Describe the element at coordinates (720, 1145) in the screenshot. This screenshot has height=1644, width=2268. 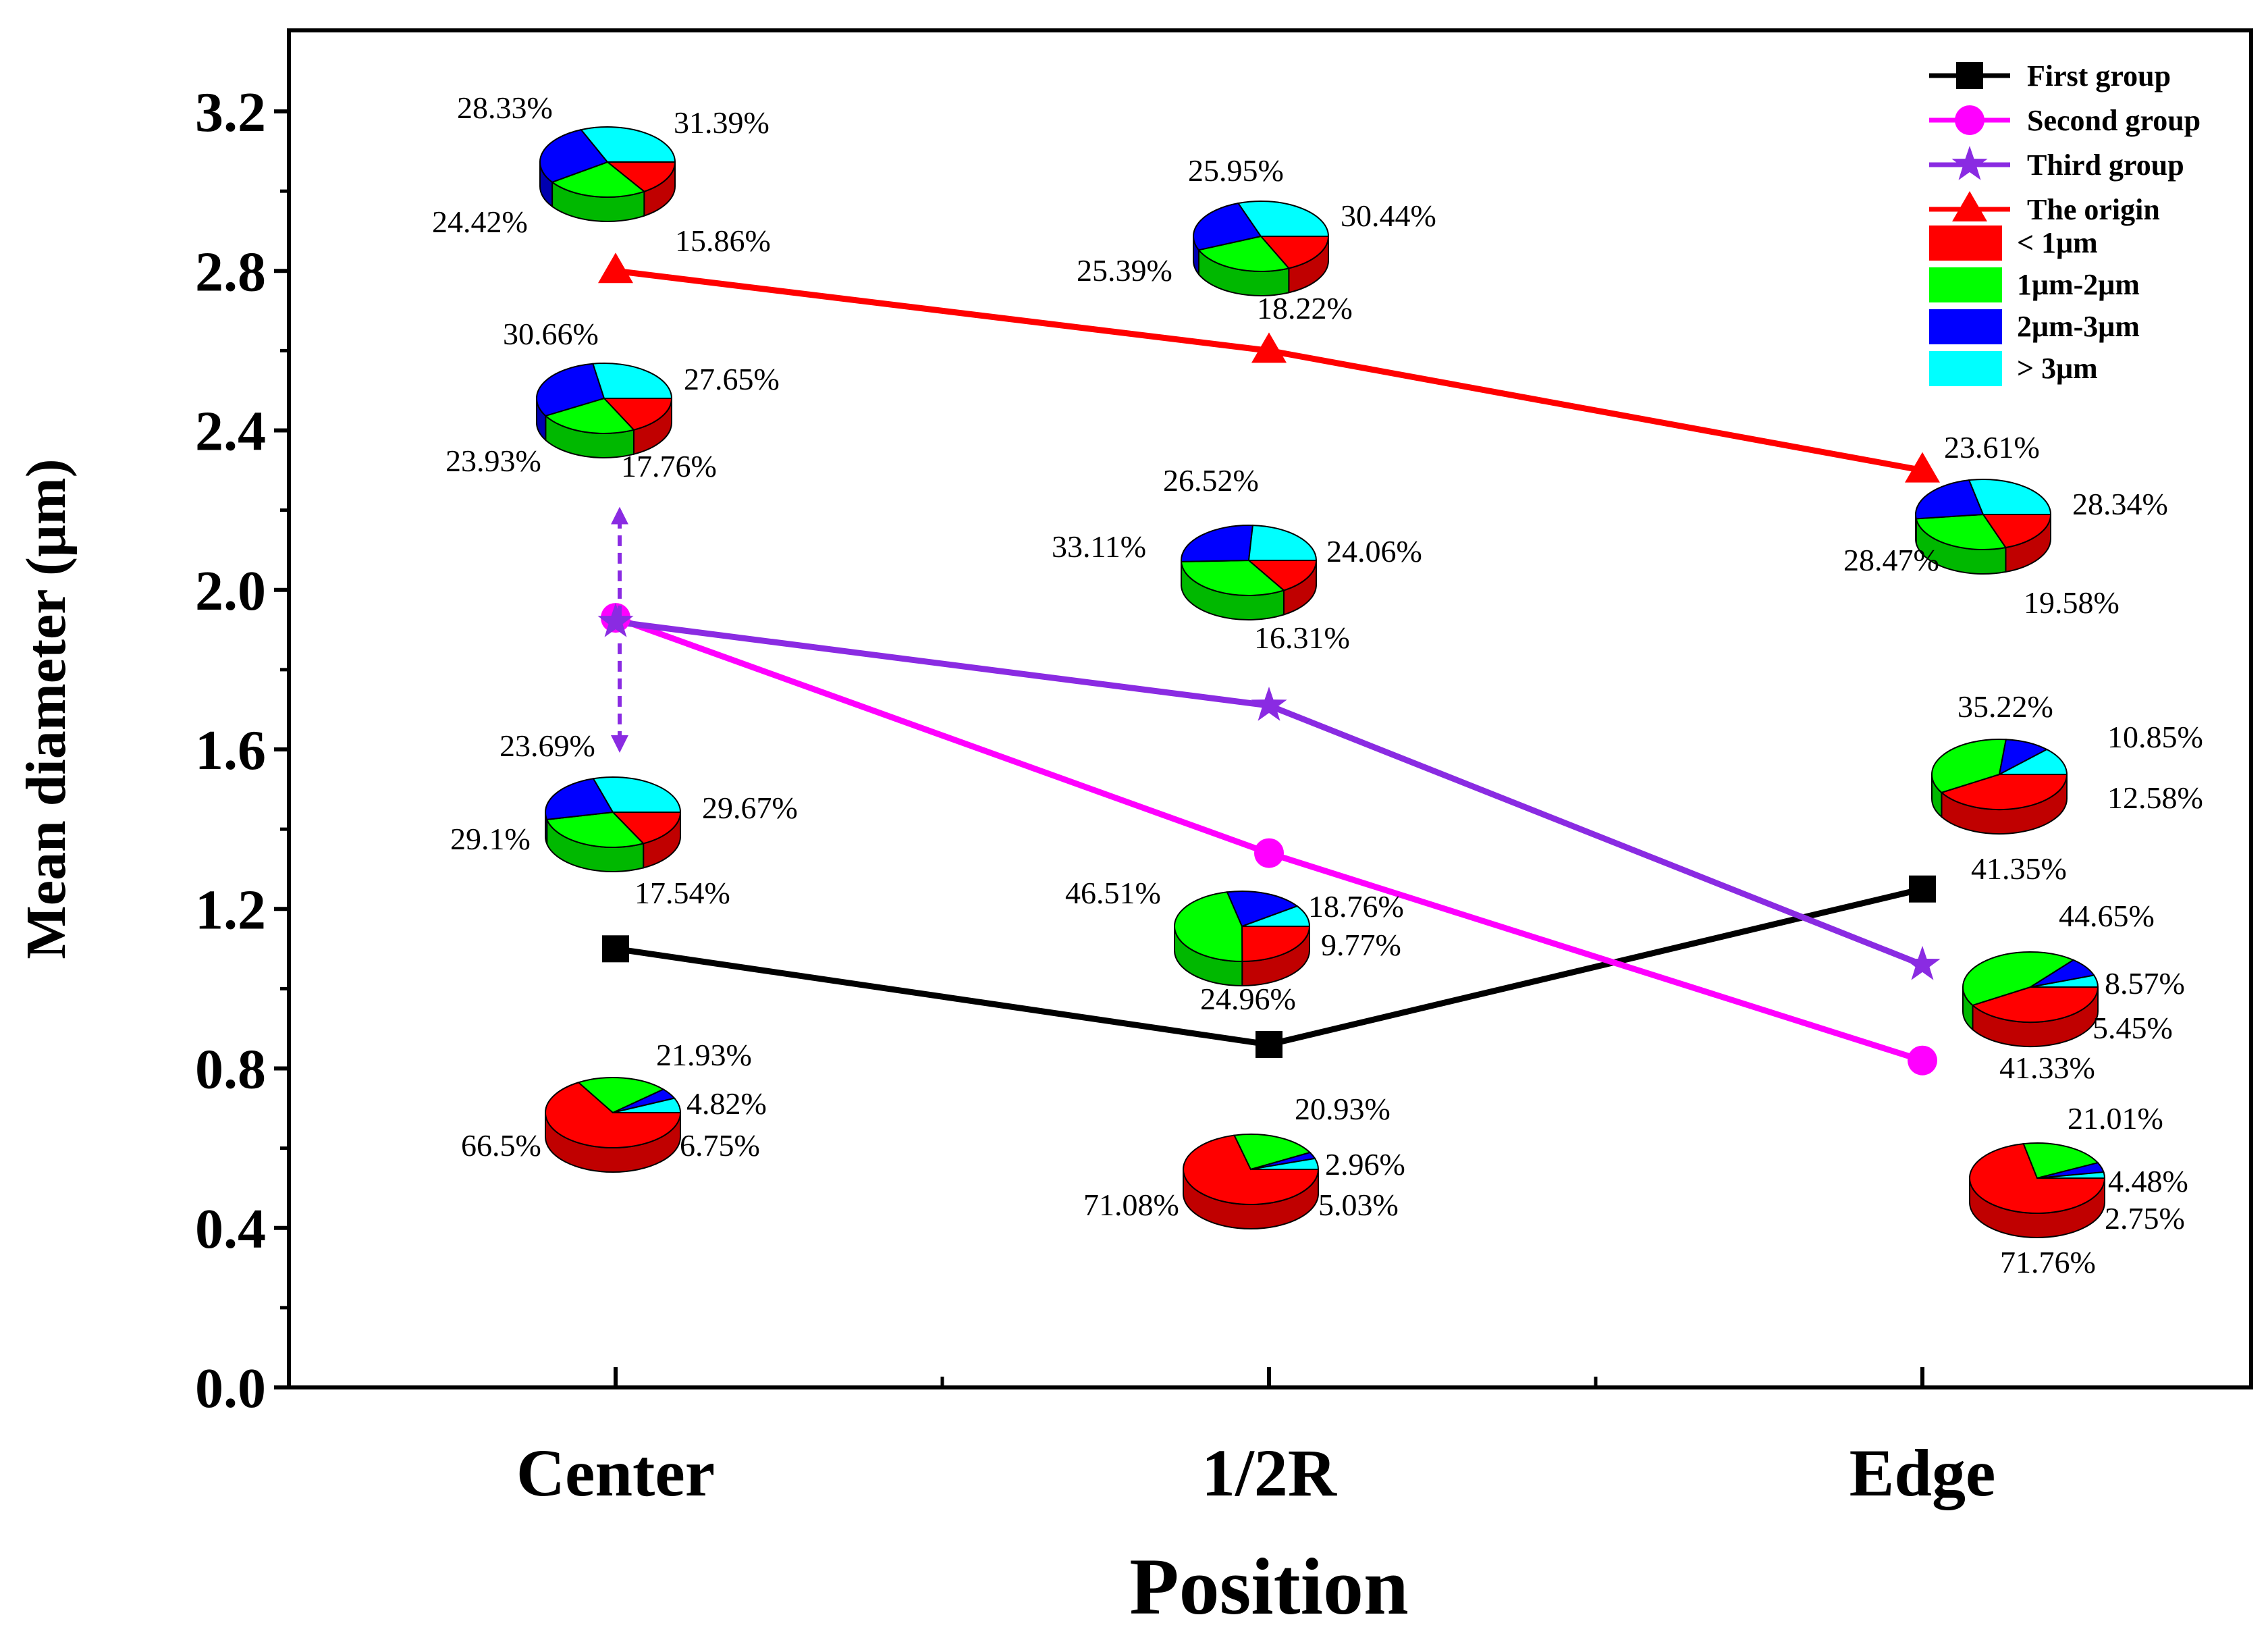
I see `pie-label: 6.75%` at that location.